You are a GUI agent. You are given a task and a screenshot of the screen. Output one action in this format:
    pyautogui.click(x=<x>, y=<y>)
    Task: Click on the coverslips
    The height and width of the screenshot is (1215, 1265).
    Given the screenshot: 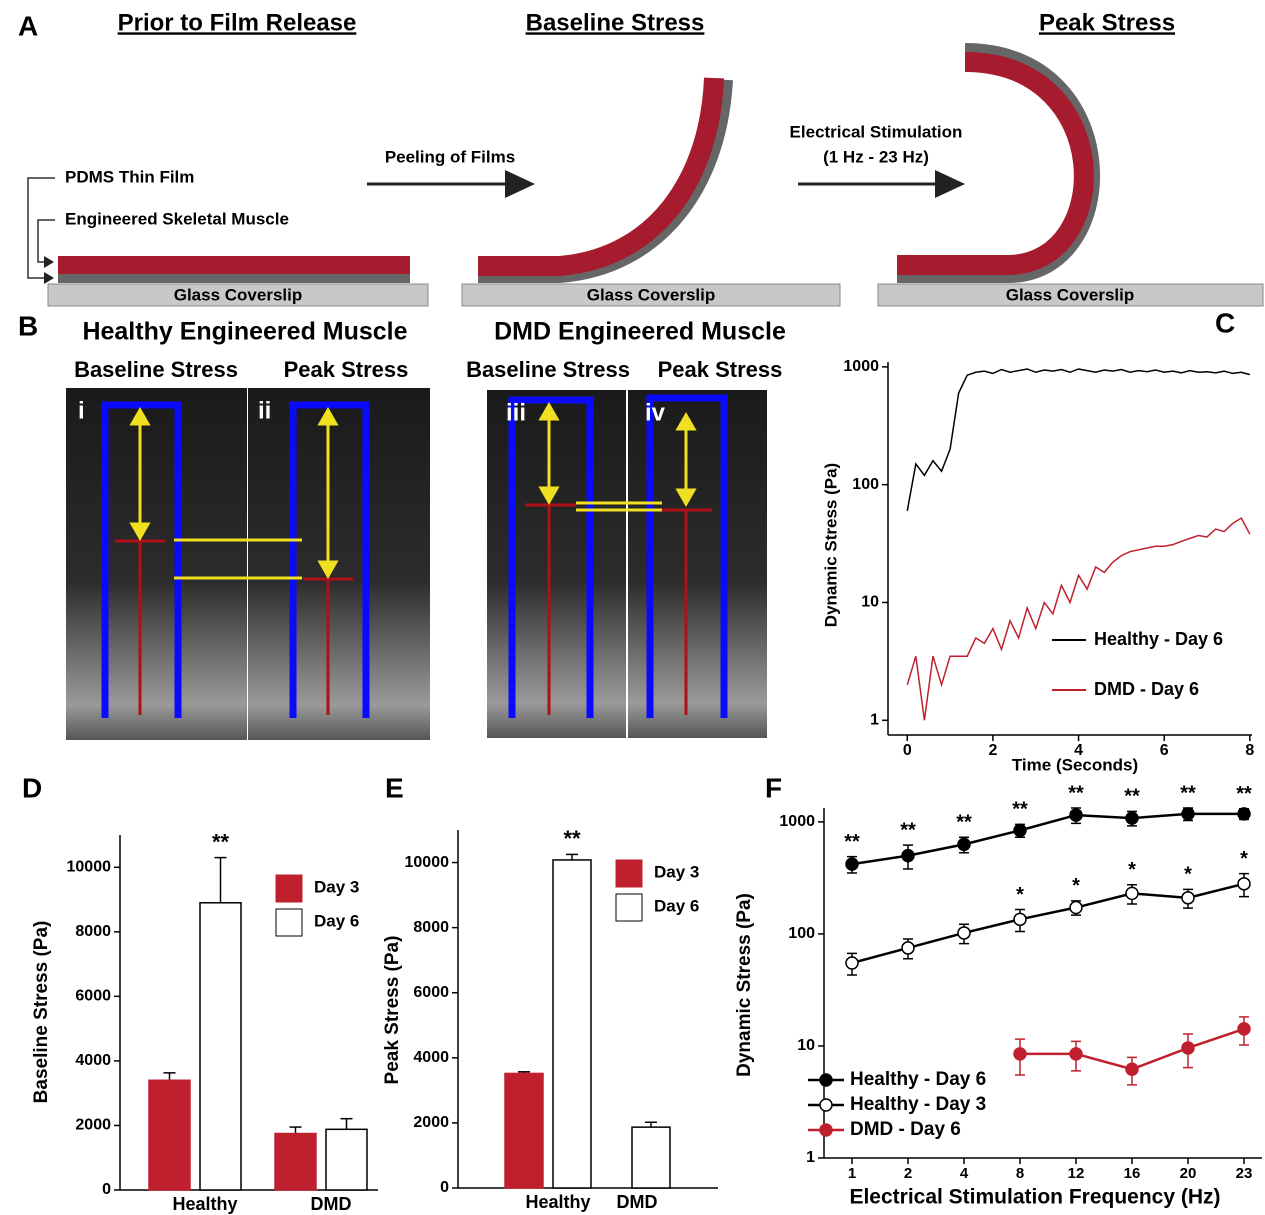 What is the action you would take?
    pyautogui.click(x=655, y=295)
    